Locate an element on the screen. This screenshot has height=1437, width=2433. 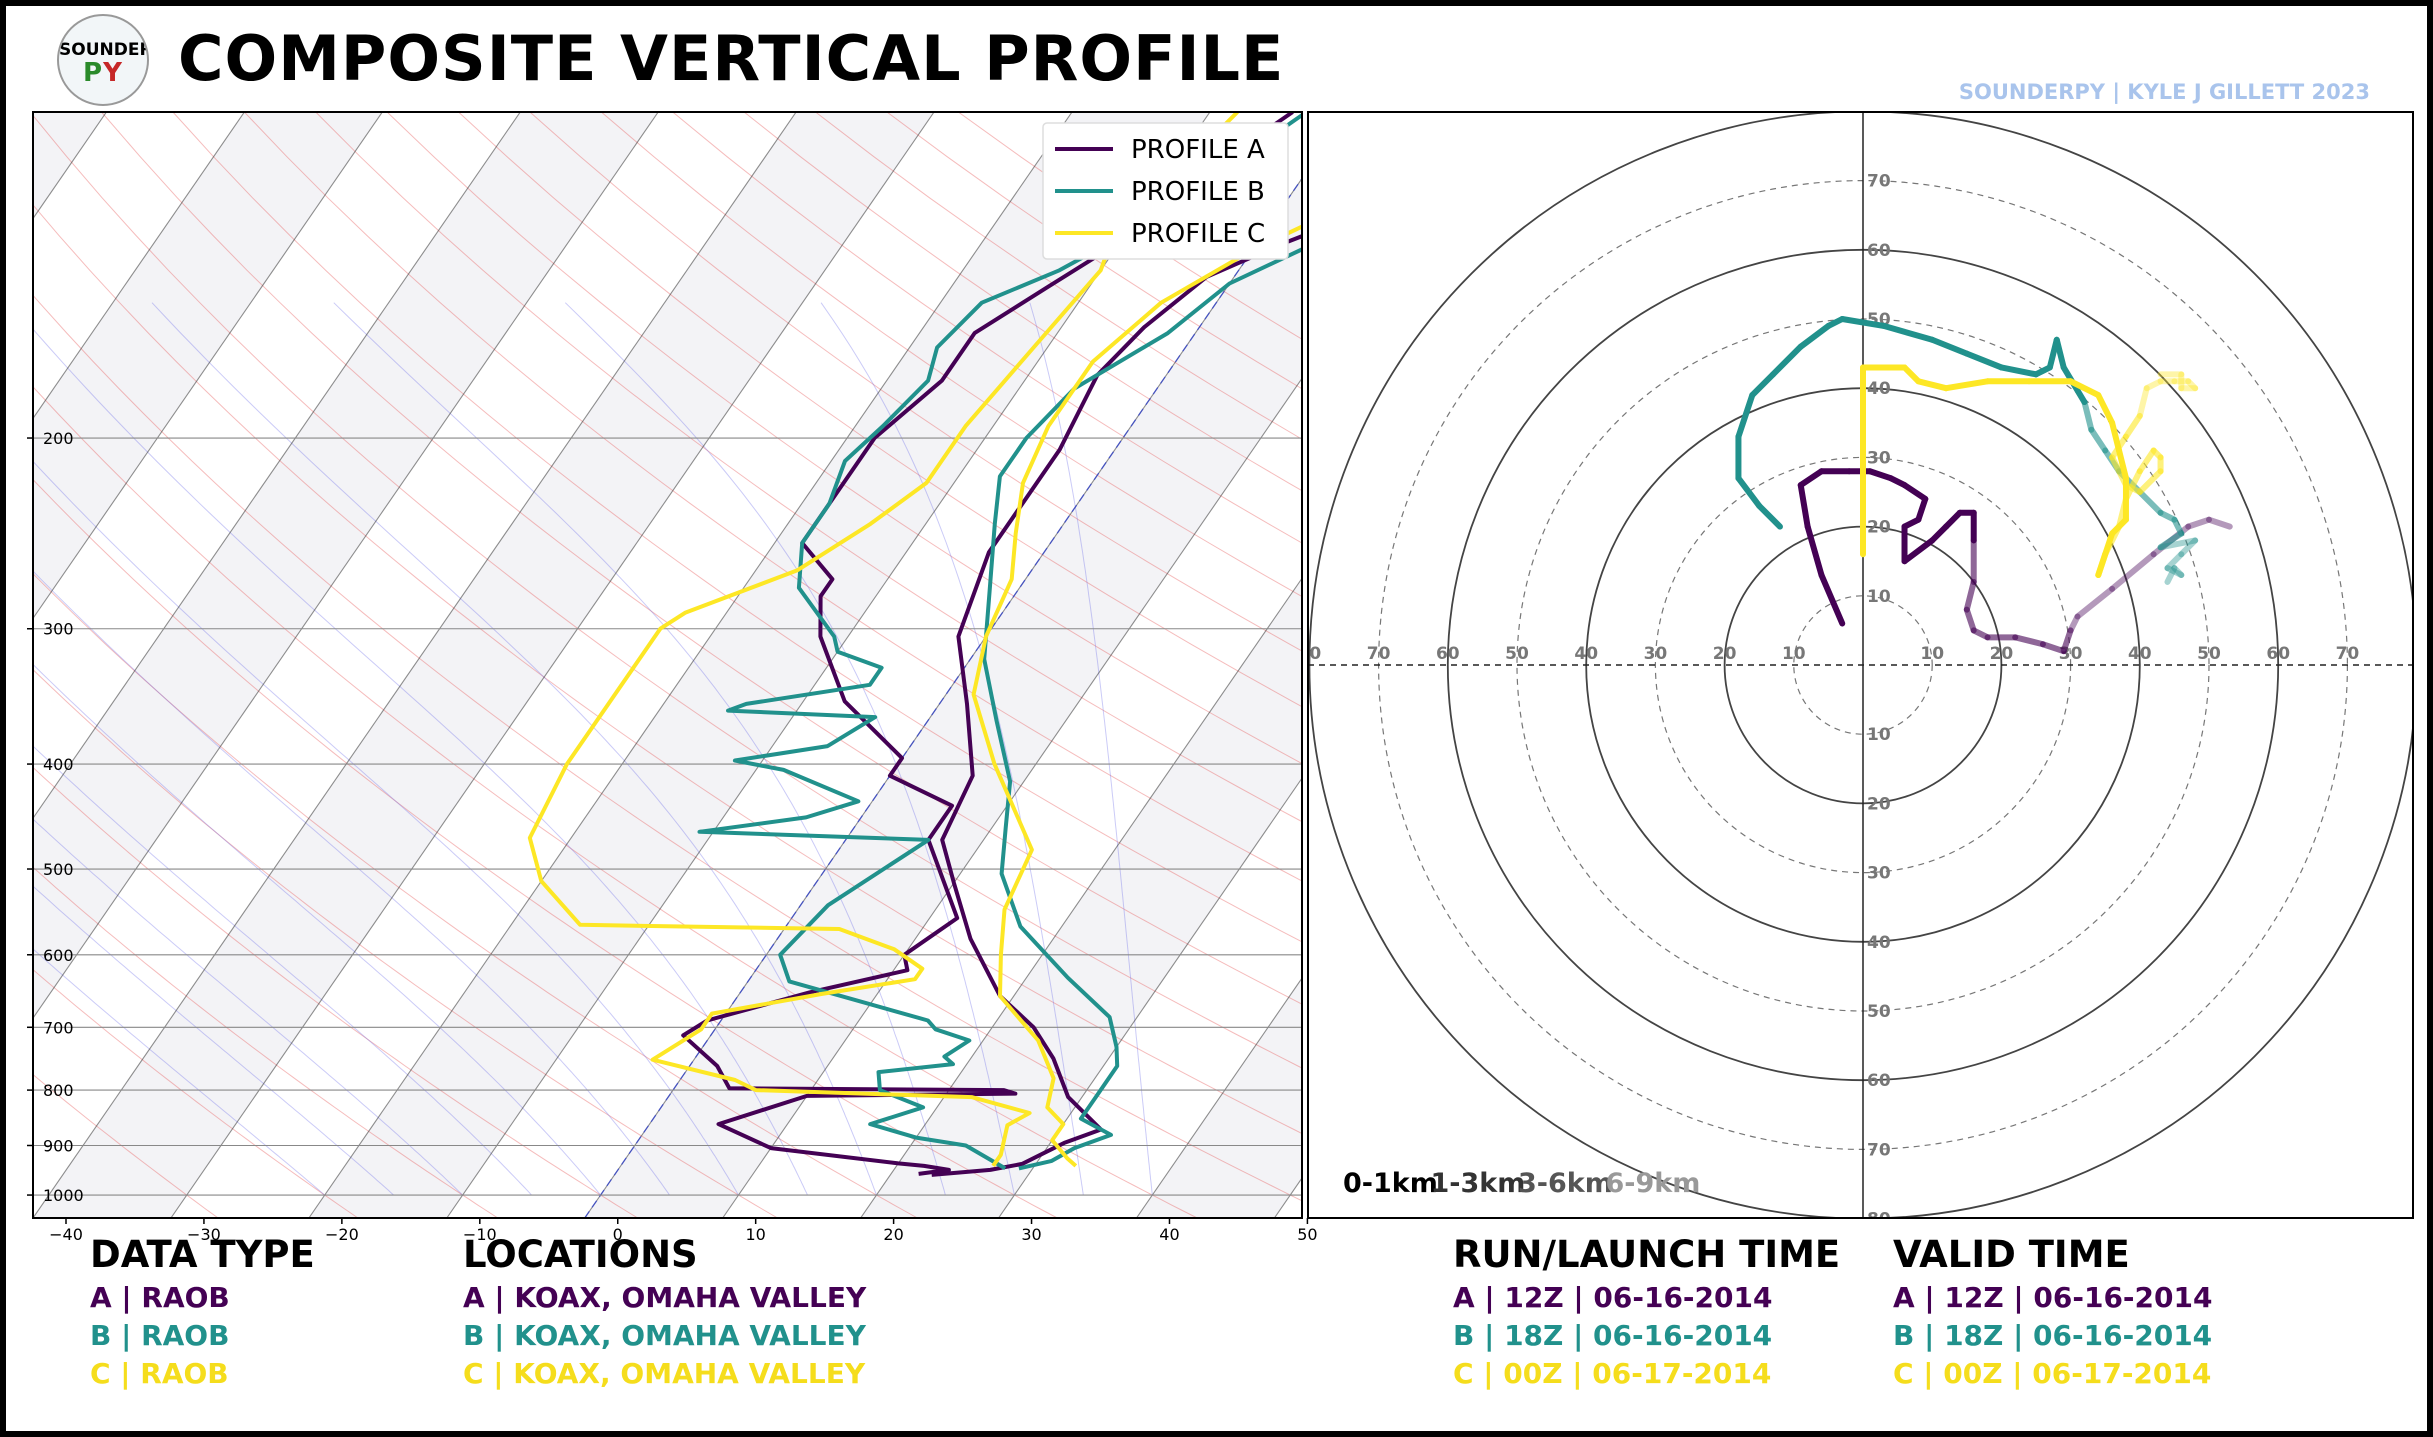
range-ring is located at coordinates (1863, 665).